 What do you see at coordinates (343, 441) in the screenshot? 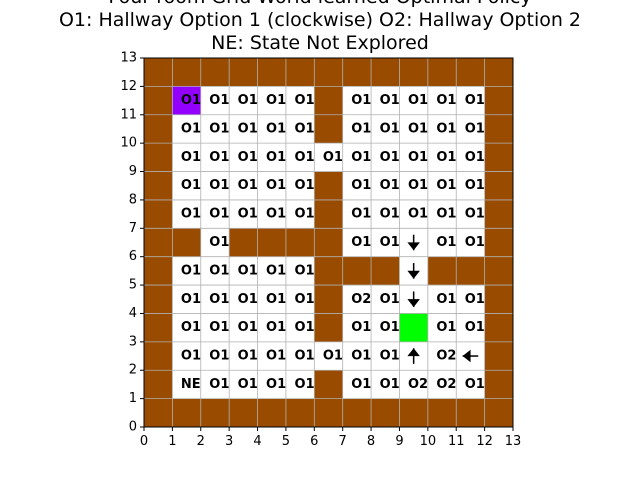
I see `x-tick-label: 7` at bounding box center [343, 441].